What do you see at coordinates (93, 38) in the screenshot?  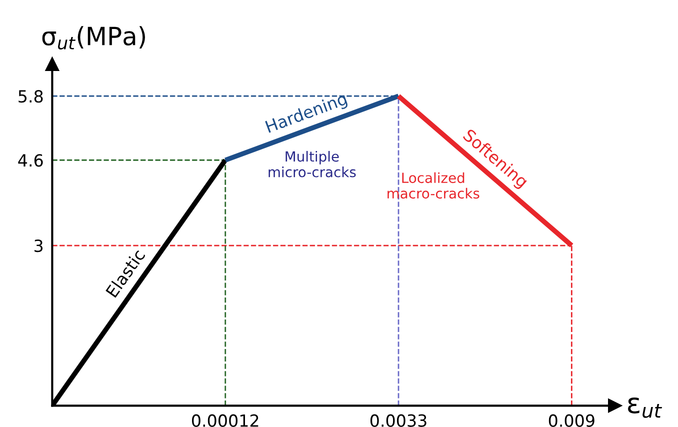 I see `y-axis-title: σ$_{ut}$(MPa)` at bounding box center [93, 38].